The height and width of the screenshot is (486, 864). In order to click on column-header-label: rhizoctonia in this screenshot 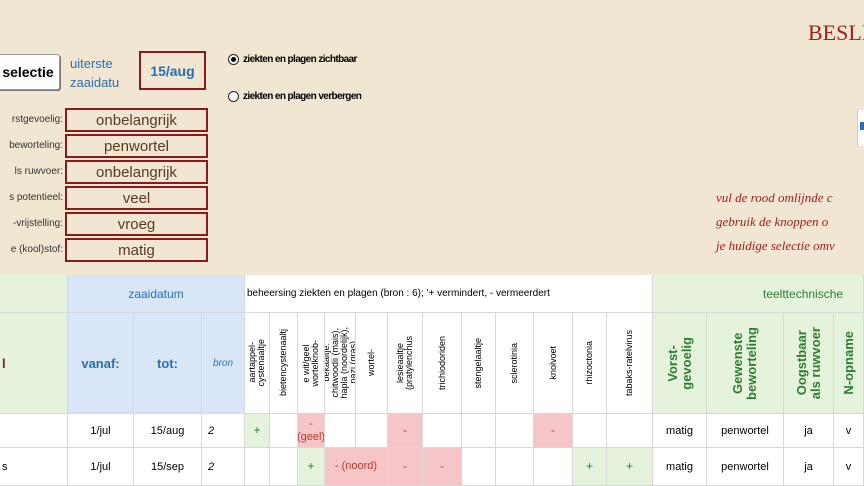, I will do `click(589, 363)`.